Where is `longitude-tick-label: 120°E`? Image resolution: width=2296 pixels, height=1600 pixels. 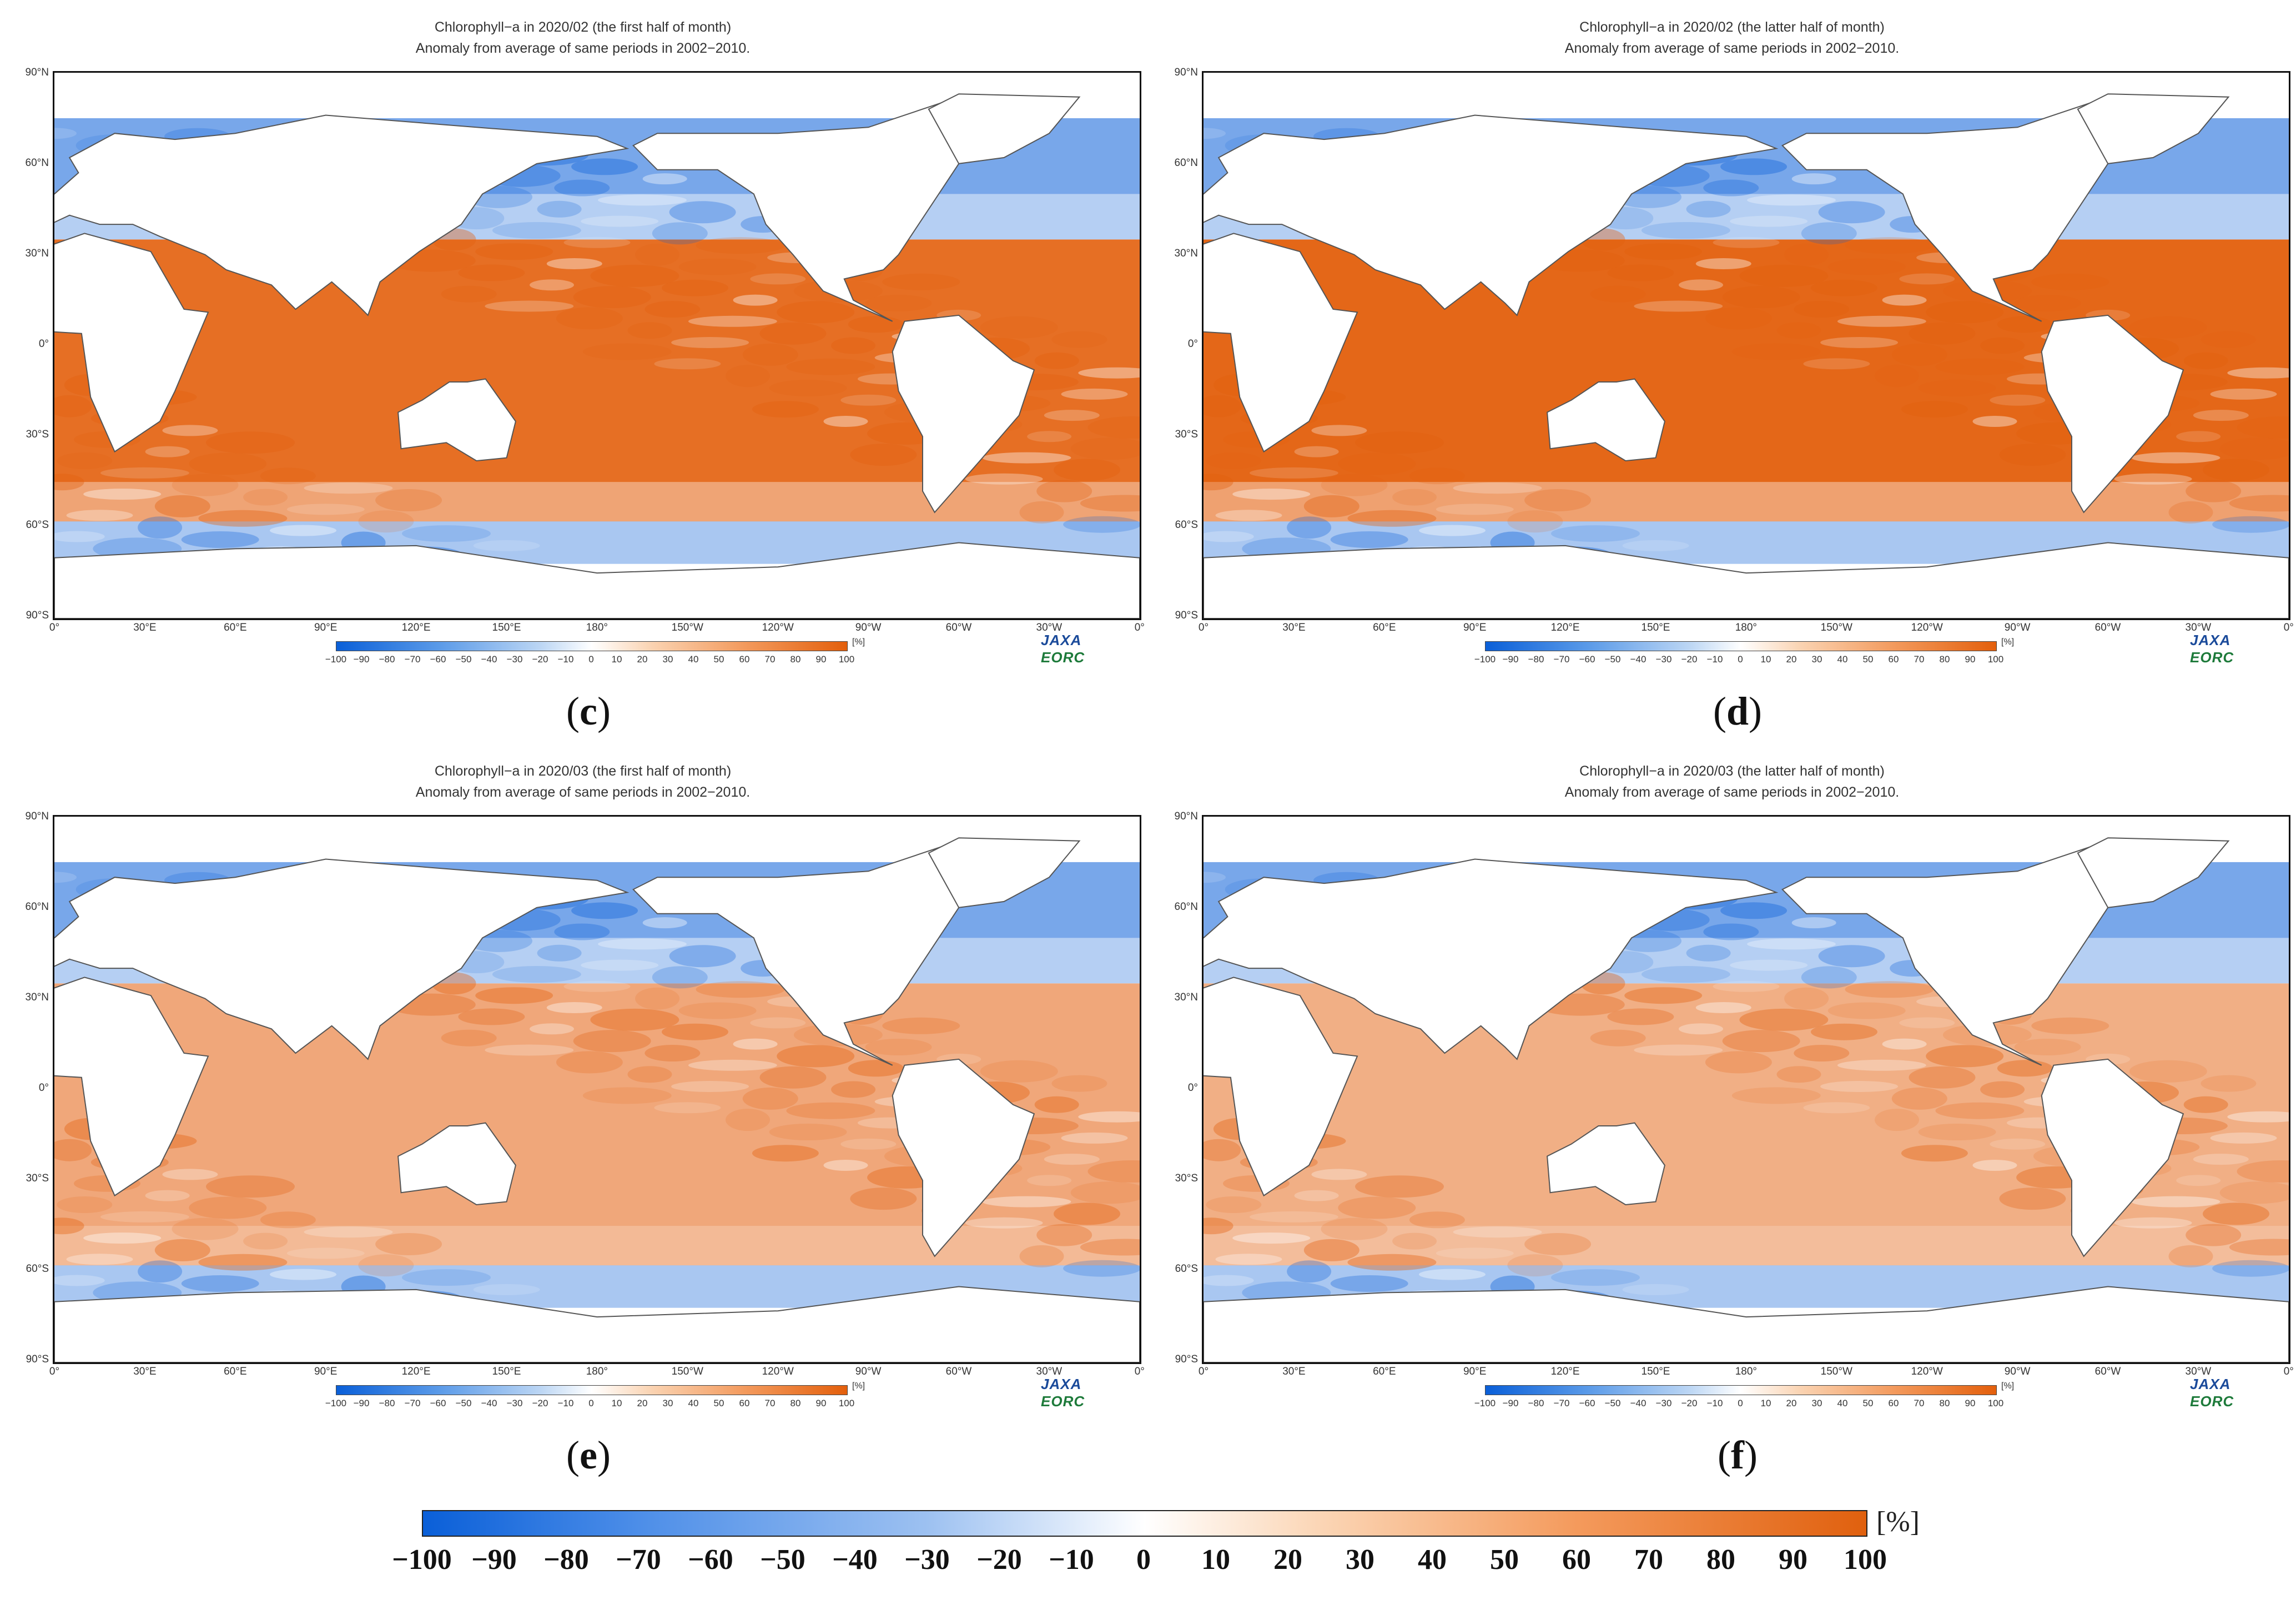 longitude-tick-label: 120°E is located at coordinates (416, 627).